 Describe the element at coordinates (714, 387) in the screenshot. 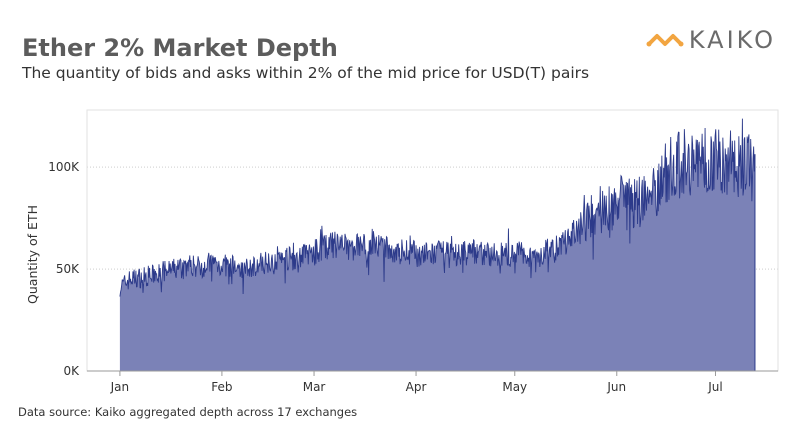

I see `x-tick-label: Jul` at that location.